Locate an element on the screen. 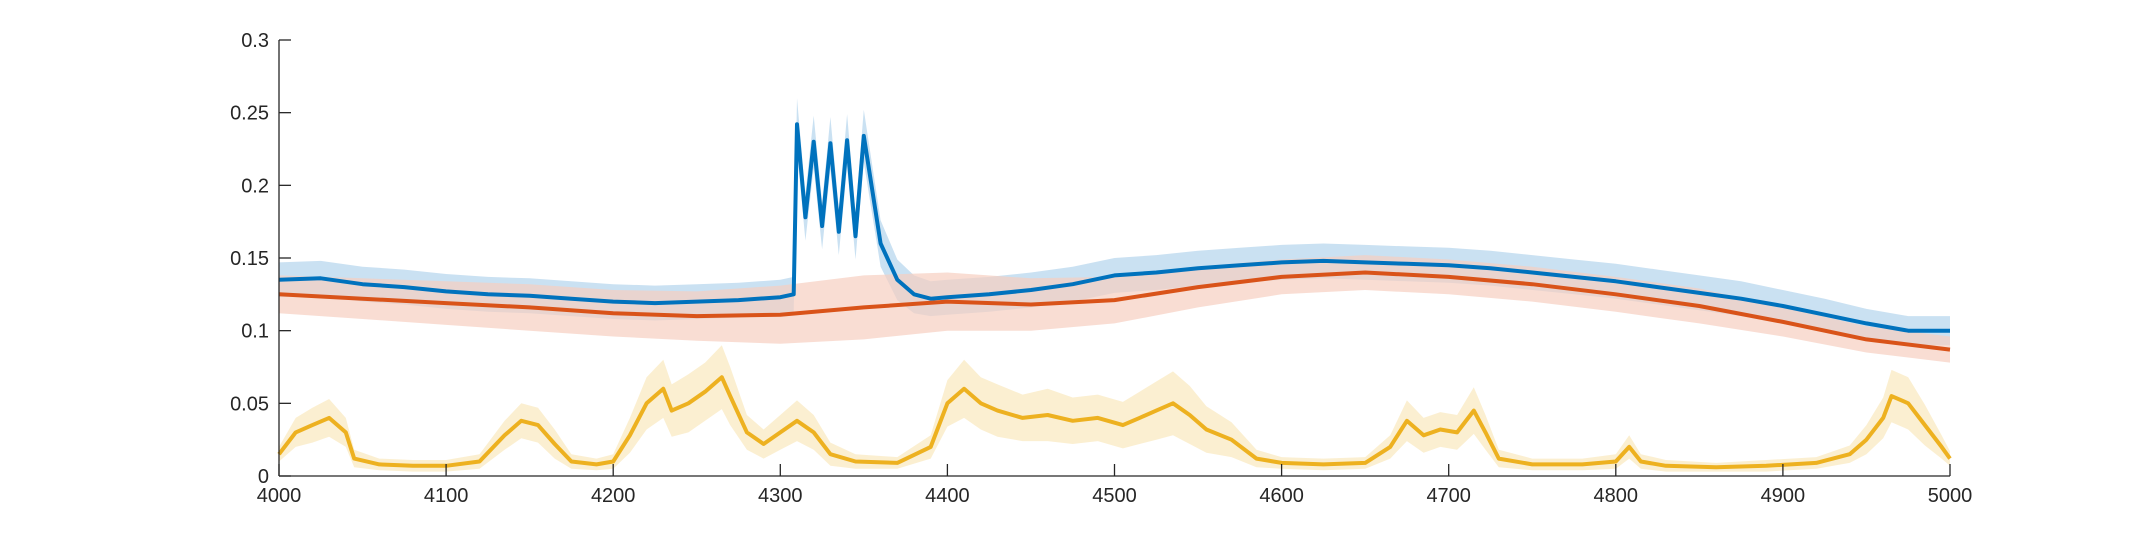  x-tick-label: 4200 is located at coordinates (613, 496).